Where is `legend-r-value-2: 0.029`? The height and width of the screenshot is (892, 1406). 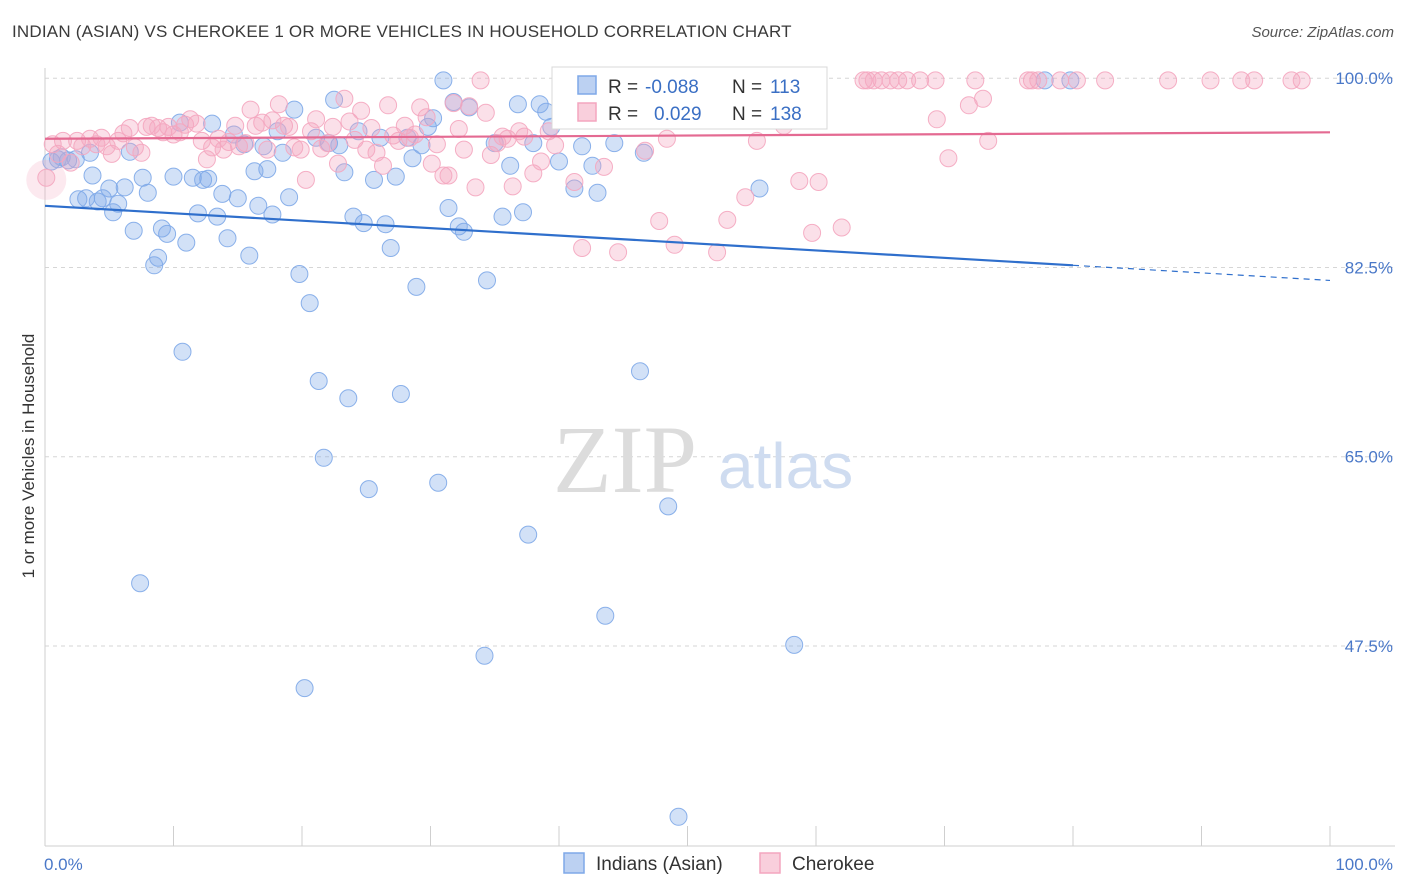 legend-r-value-2: 0.029 is located at coordinates (678, 114).